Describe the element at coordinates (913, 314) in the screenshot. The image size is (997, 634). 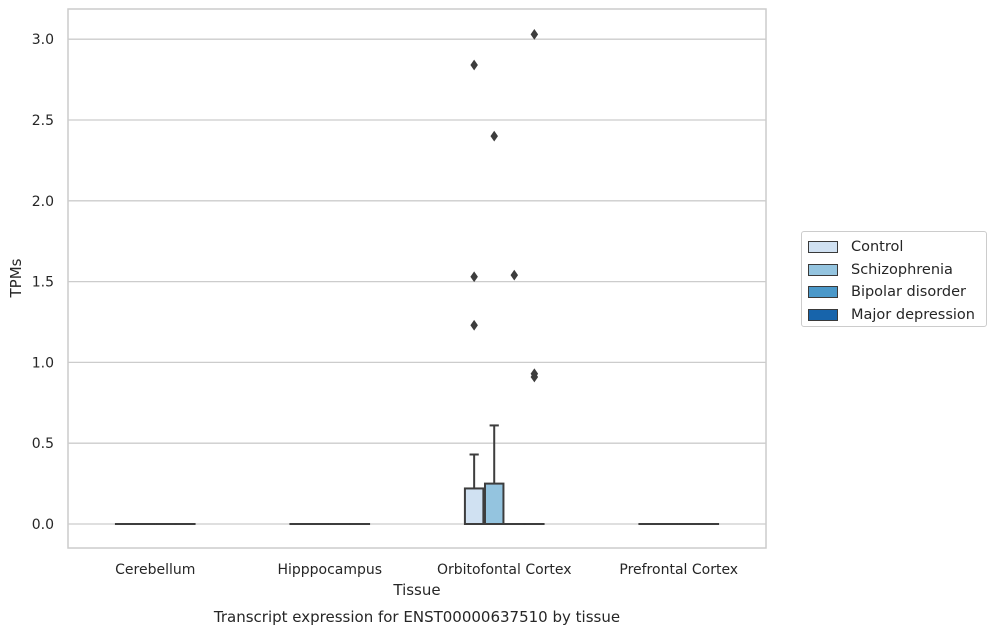
I see `legend-label: Major depression` at that location.